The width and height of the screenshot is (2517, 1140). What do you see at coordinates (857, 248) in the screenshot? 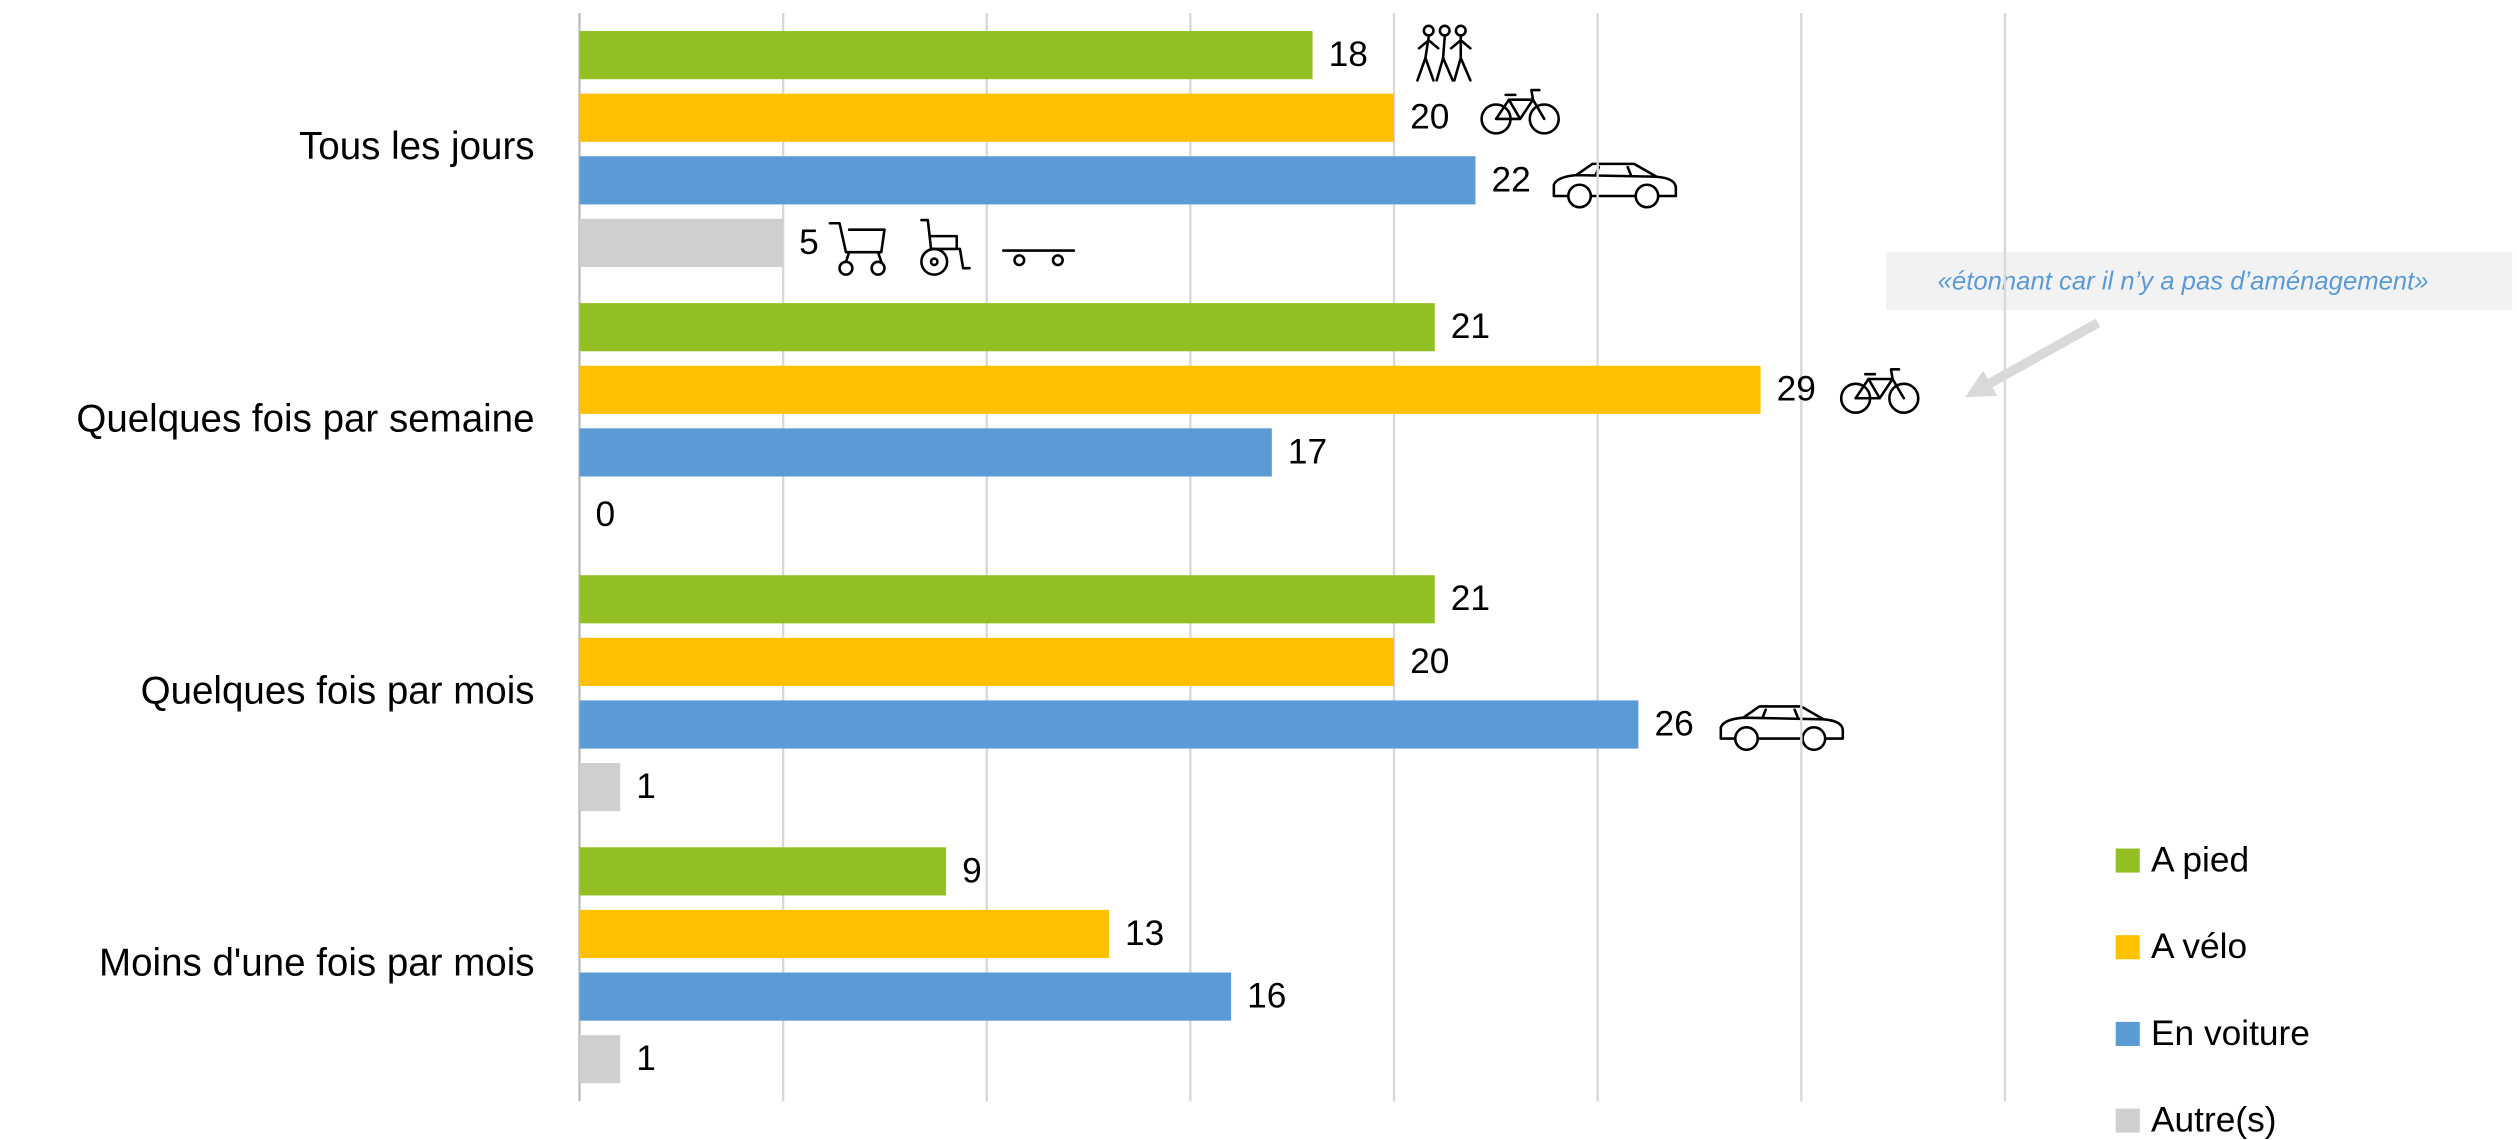
I see `stroller-icon` at bounding box center [857, 248].